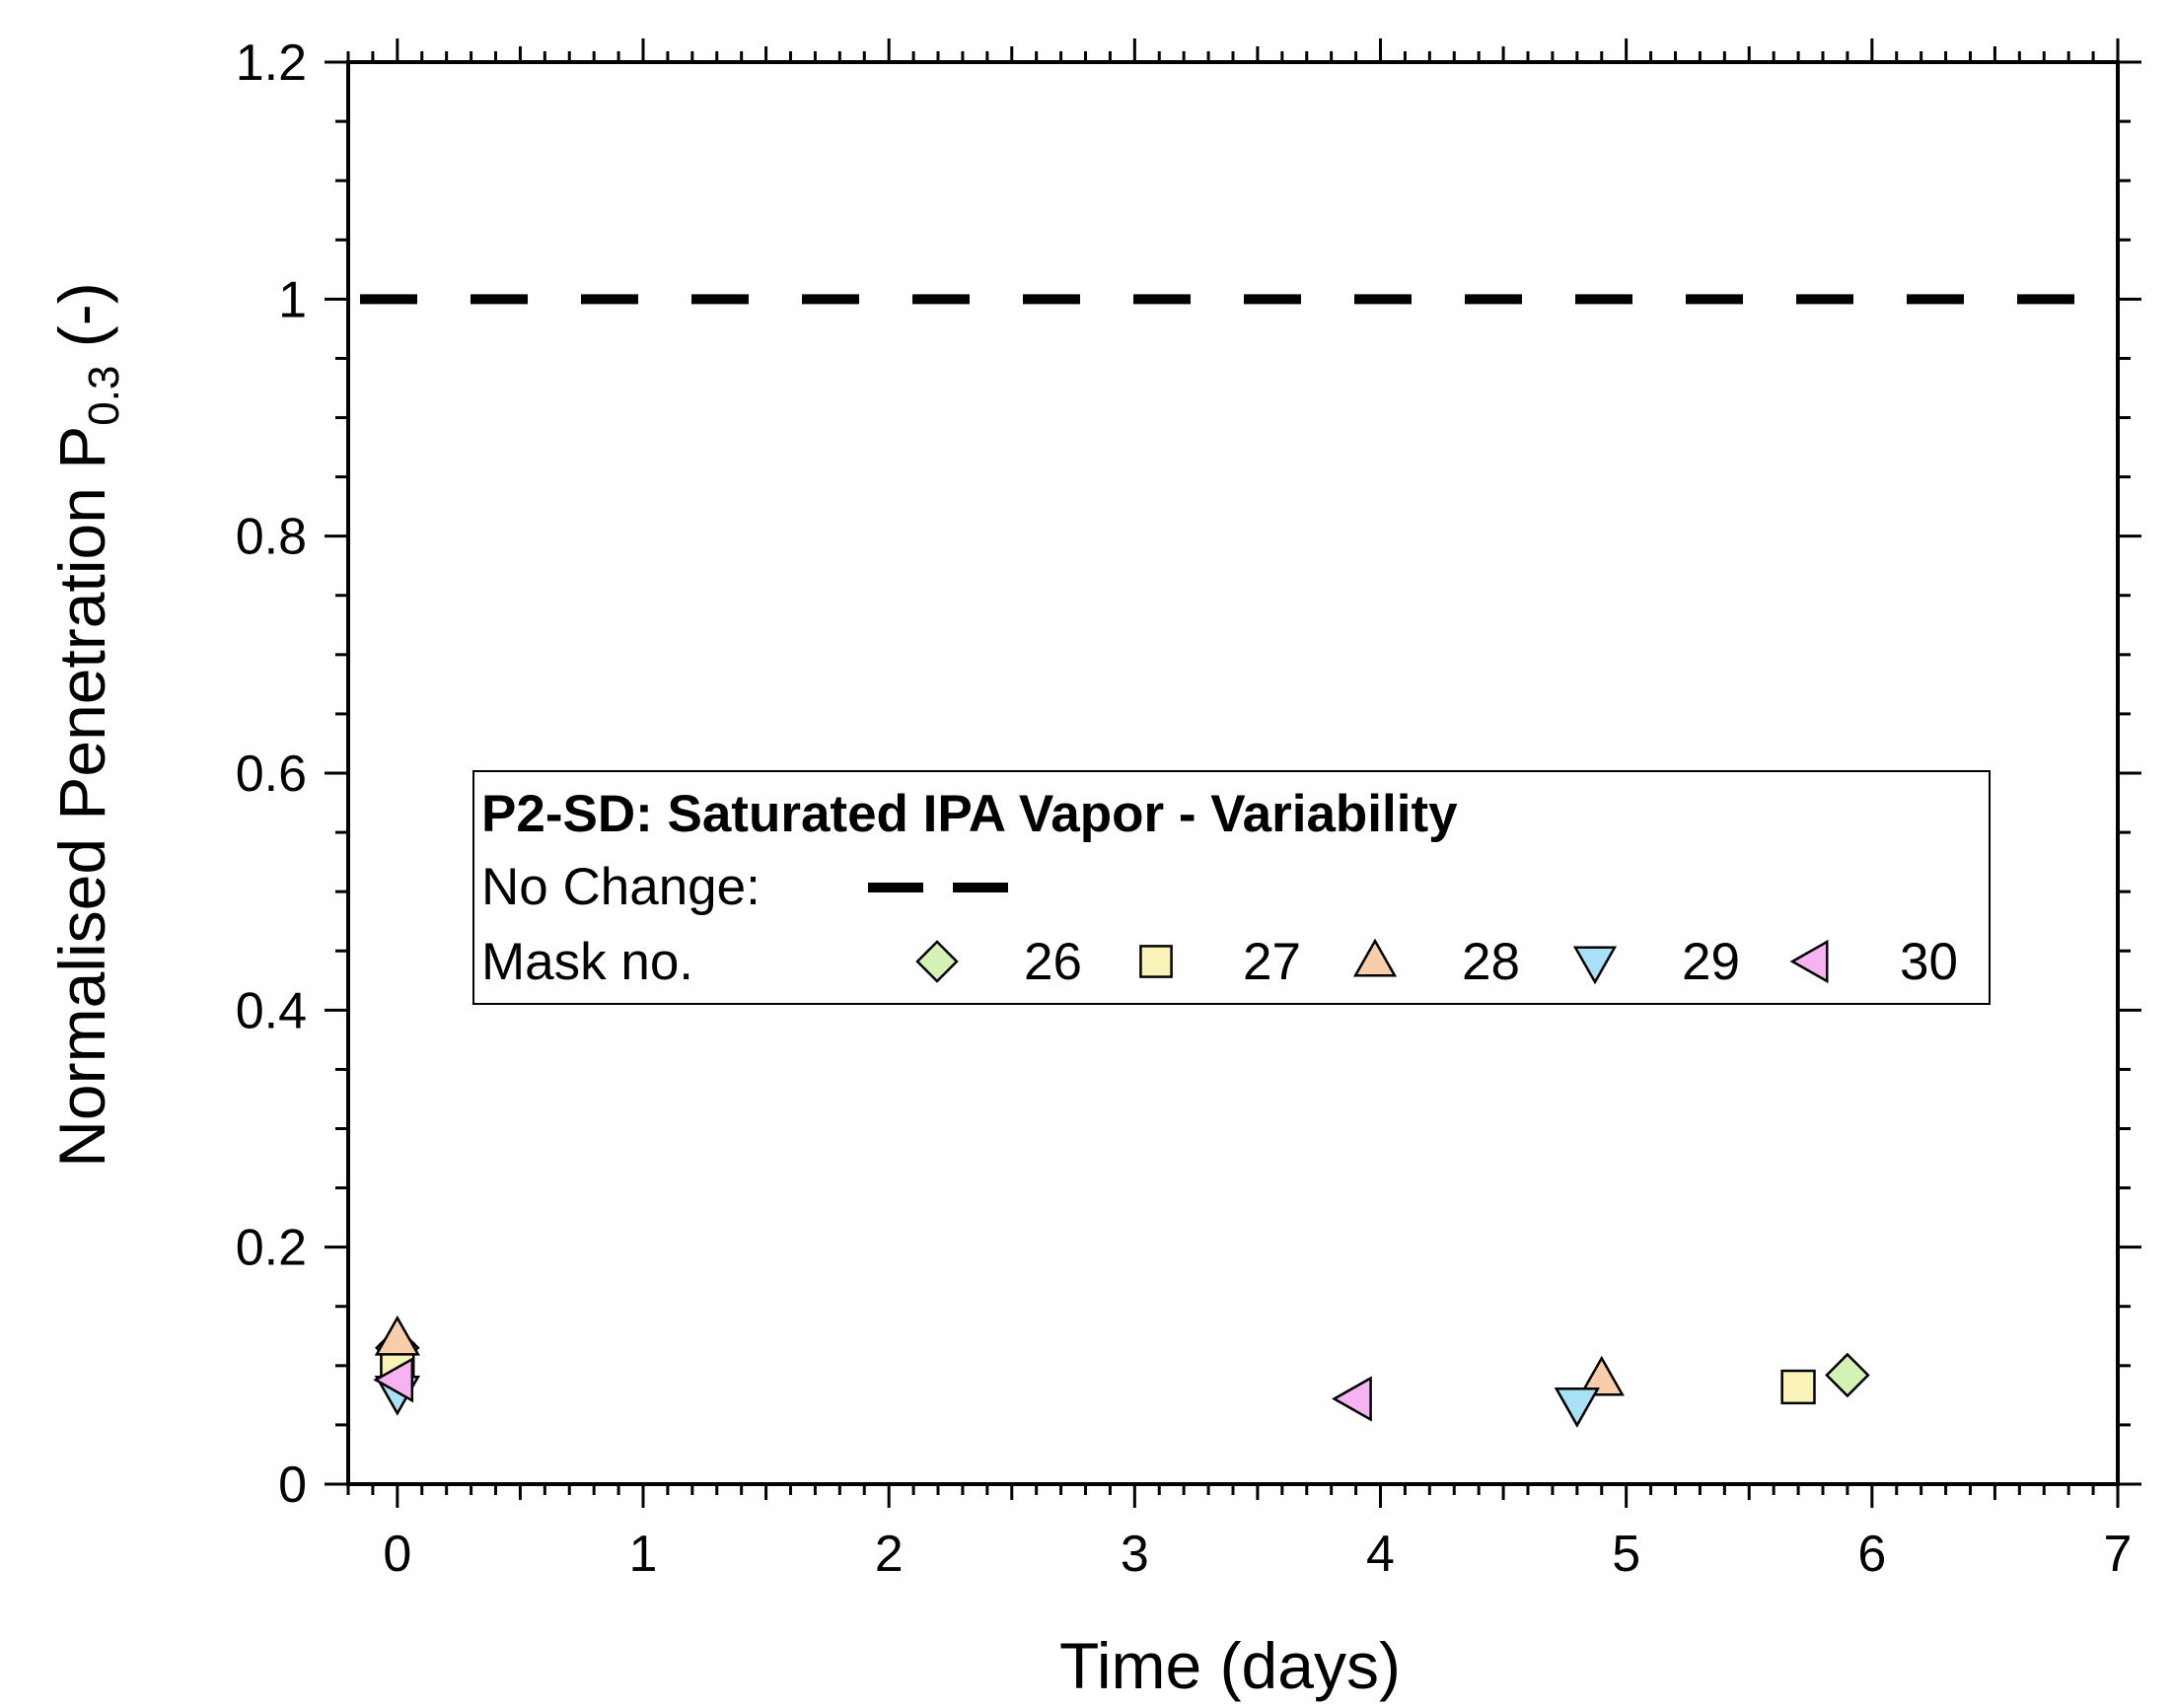  Describe the element at coordinates (271, 63) in the screenshot. I see `y-tick-label: 1.2` at that location.